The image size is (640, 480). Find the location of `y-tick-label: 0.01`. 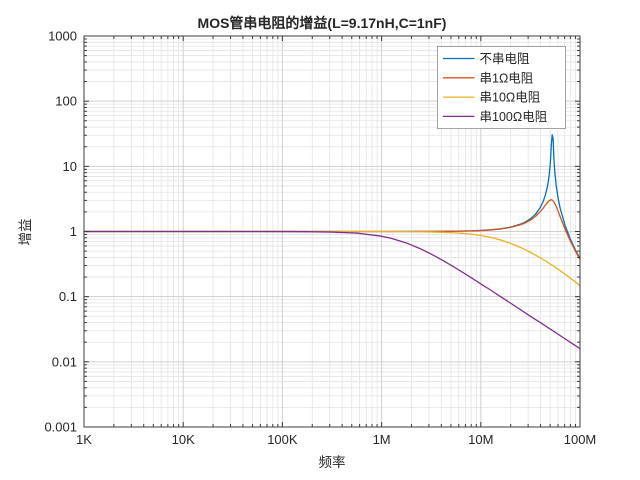

y-tick-label: 0.01 is located at coordinates (64, 361).